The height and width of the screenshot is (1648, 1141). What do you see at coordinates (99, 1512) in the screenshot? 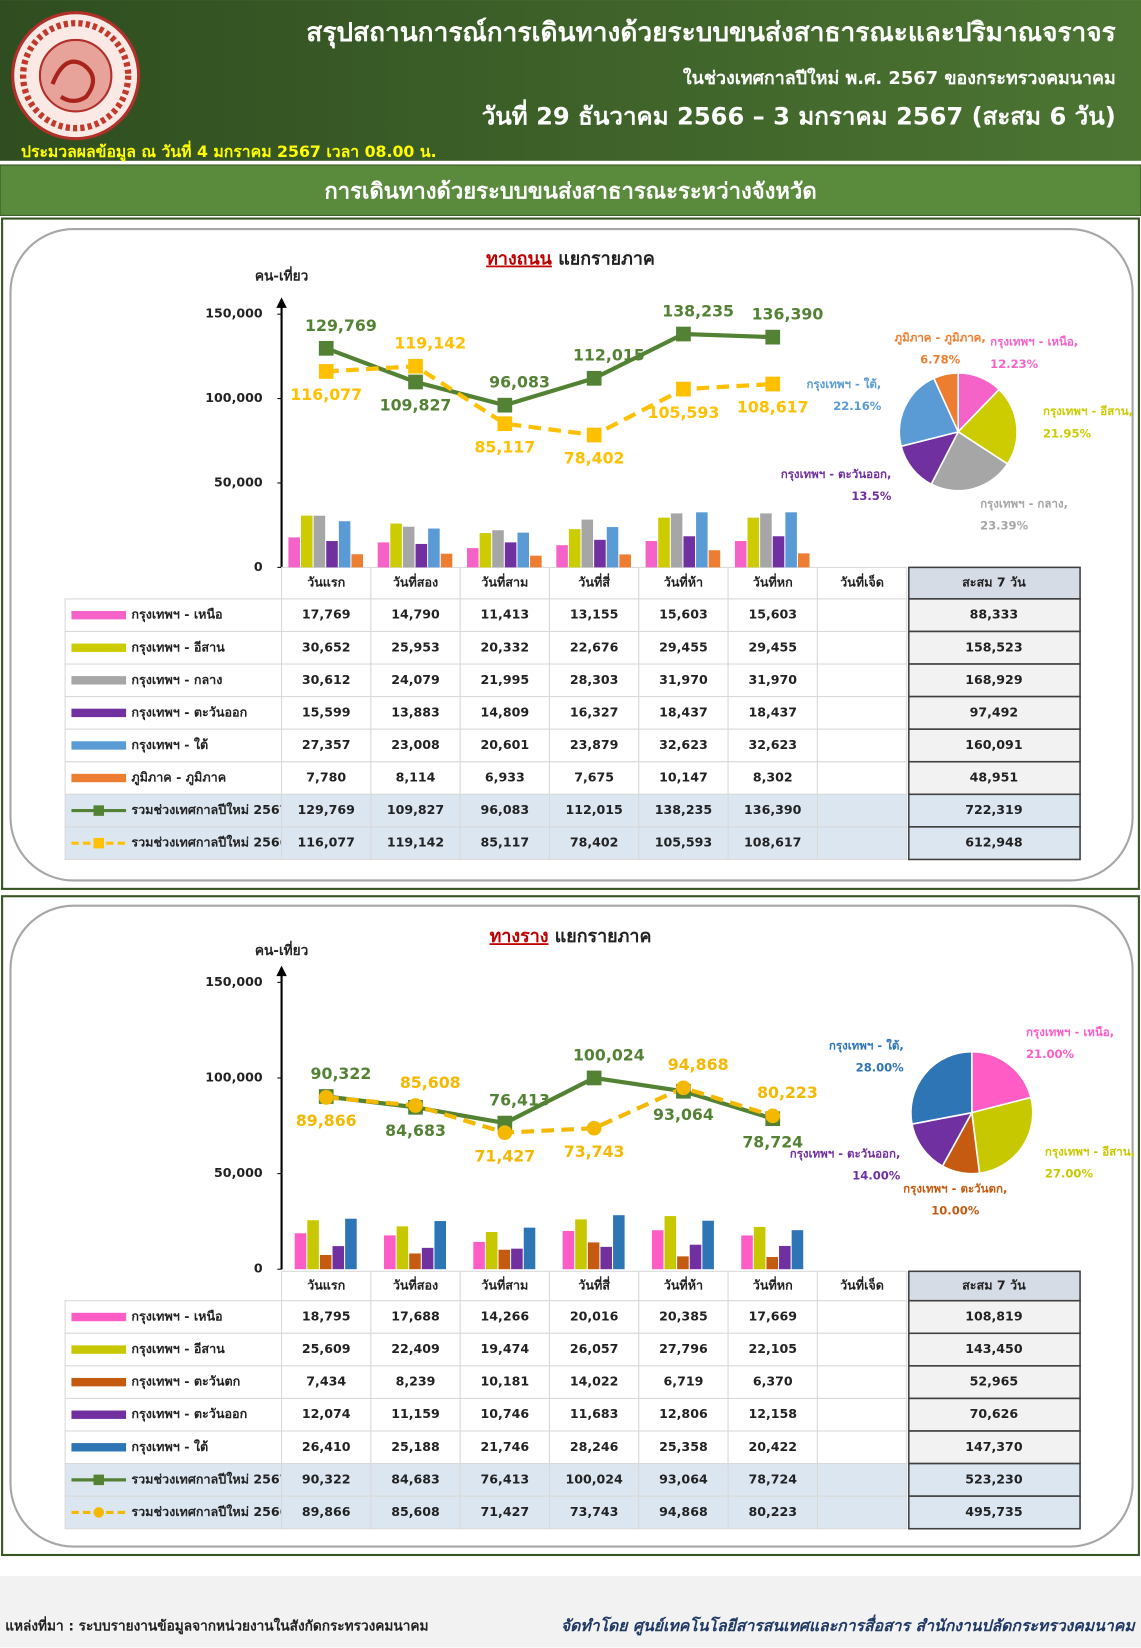
I see `legend-marker` at bounding box center [99, 1512].